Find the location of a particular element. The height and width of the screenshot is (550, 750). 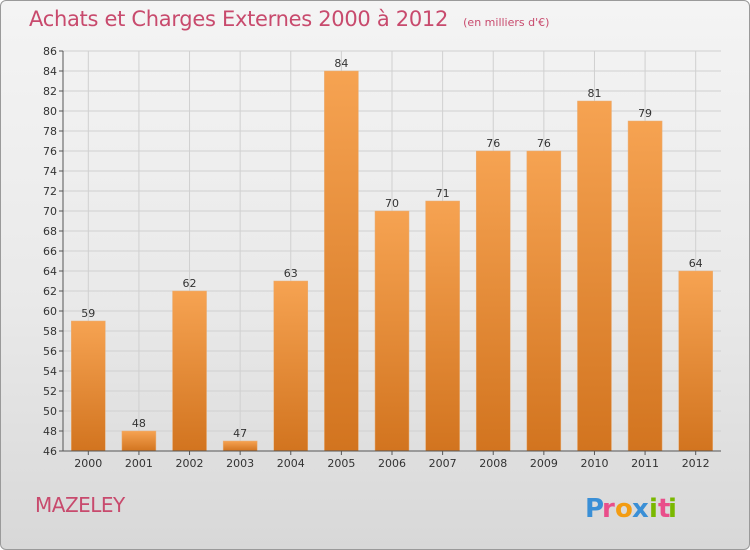

y-tick-label: 66 is located at coordinates (50, 251).